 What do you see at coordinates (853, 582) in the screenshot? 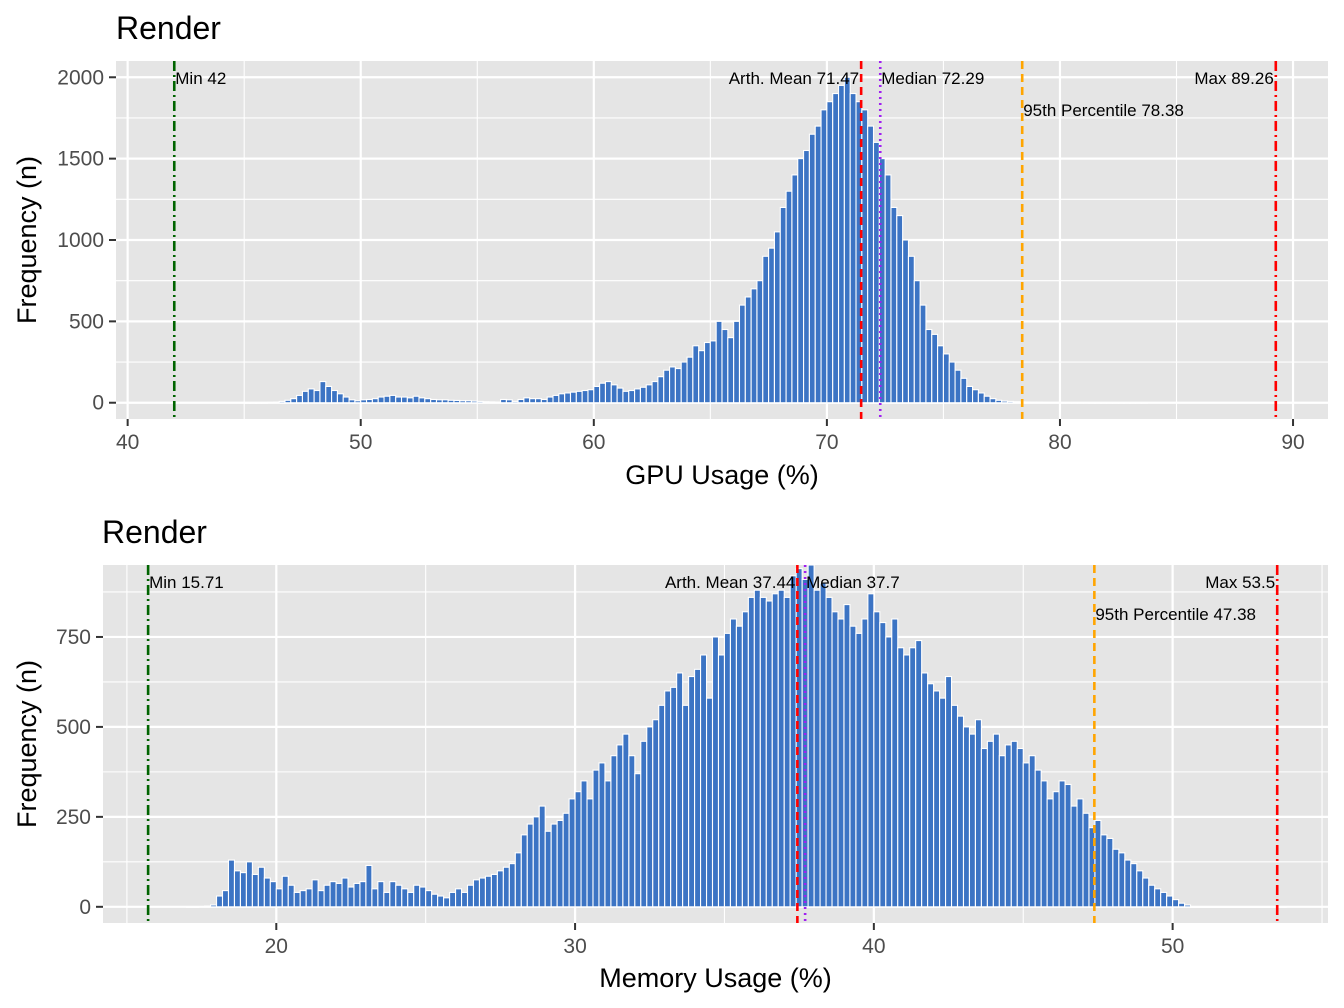
I see `reference-line-label: Median 37.7` at bounding box center [853, 582].